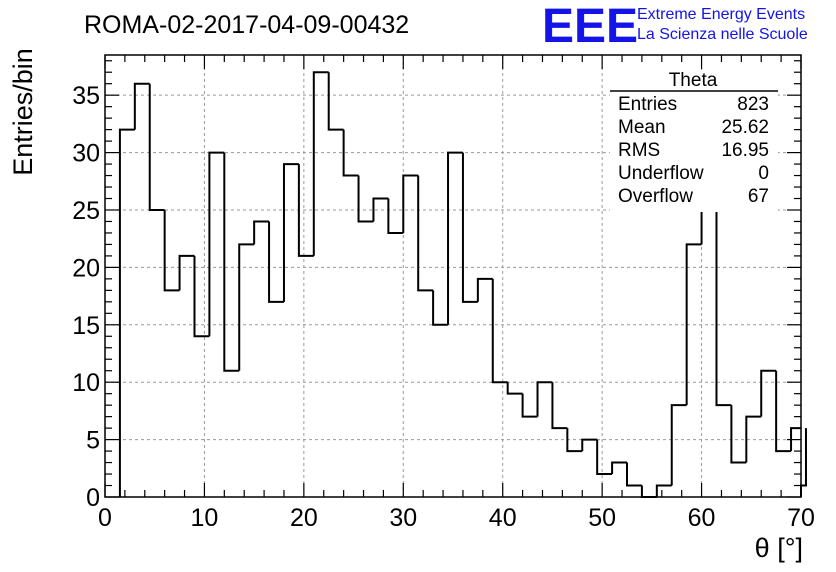 This screenshot has height=572, width=836. Describe the element at coordinates (721, 14) in the screenshot. I see `logo-line-1: Extreme Energy Events` at that location.